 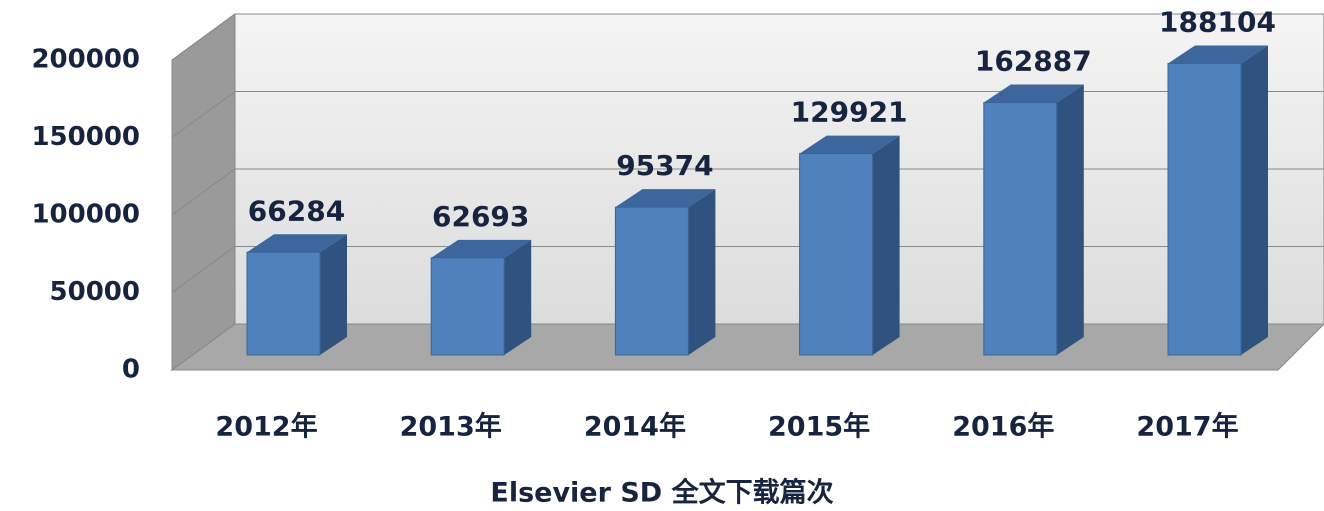 I want to click on y-tick-label: 200000, so click(x=85, y=60).